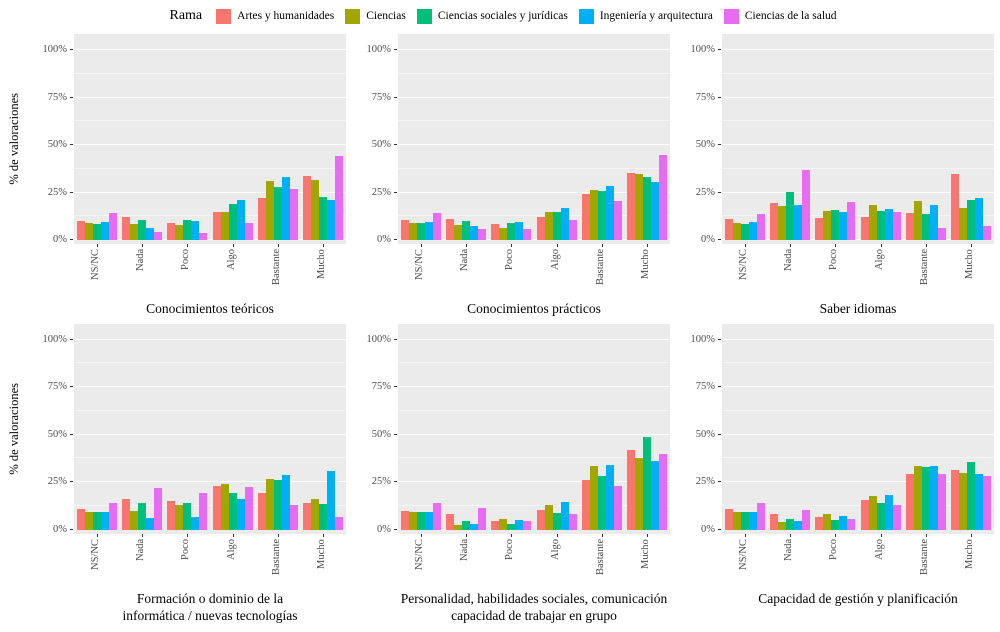 The height and width of the screenshot is (632, 1000). Describe the element at coordinates (555, 549) in the screenshot. I see `x-tick-label: Algo` at that location.